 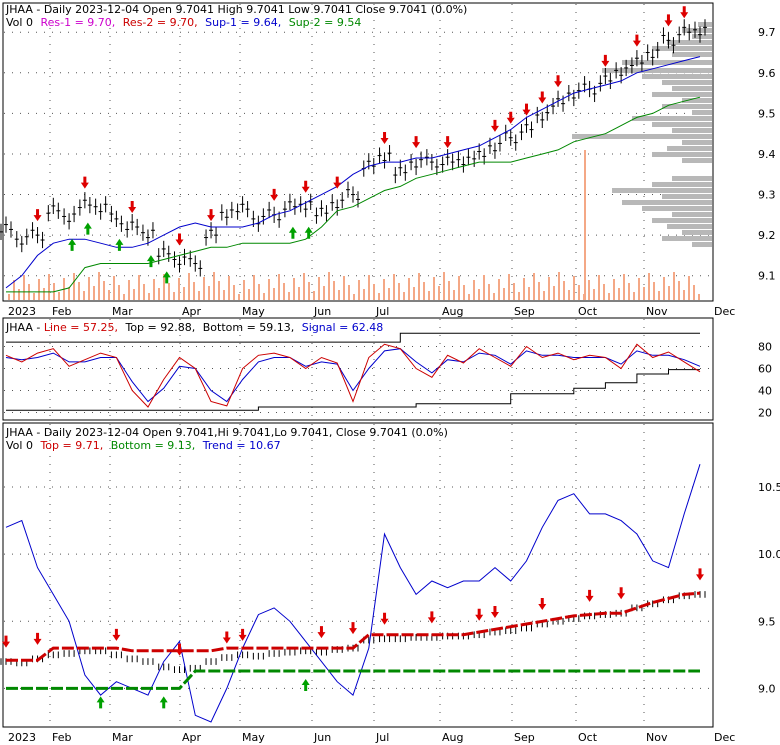 What do you see at coordinates (767, 32) in the screenshot?
I see `y-tick-label: 9.7` at bounding box center [767, 32].